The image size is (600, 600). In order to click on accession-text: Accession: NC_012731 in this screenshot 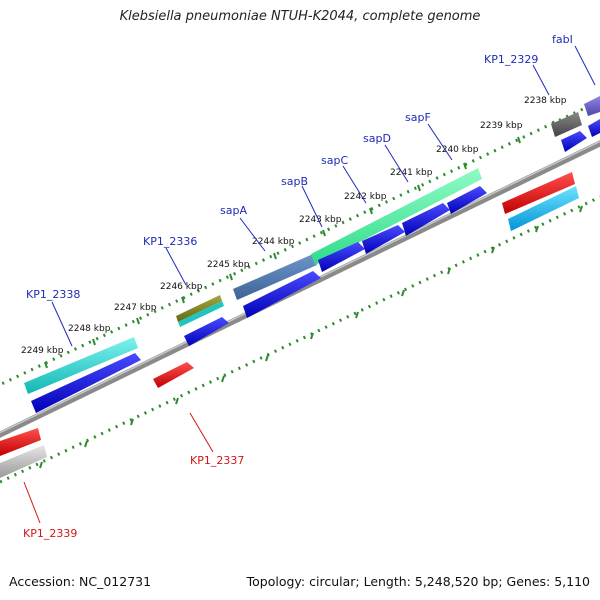, I will do `click(80, 581)`.